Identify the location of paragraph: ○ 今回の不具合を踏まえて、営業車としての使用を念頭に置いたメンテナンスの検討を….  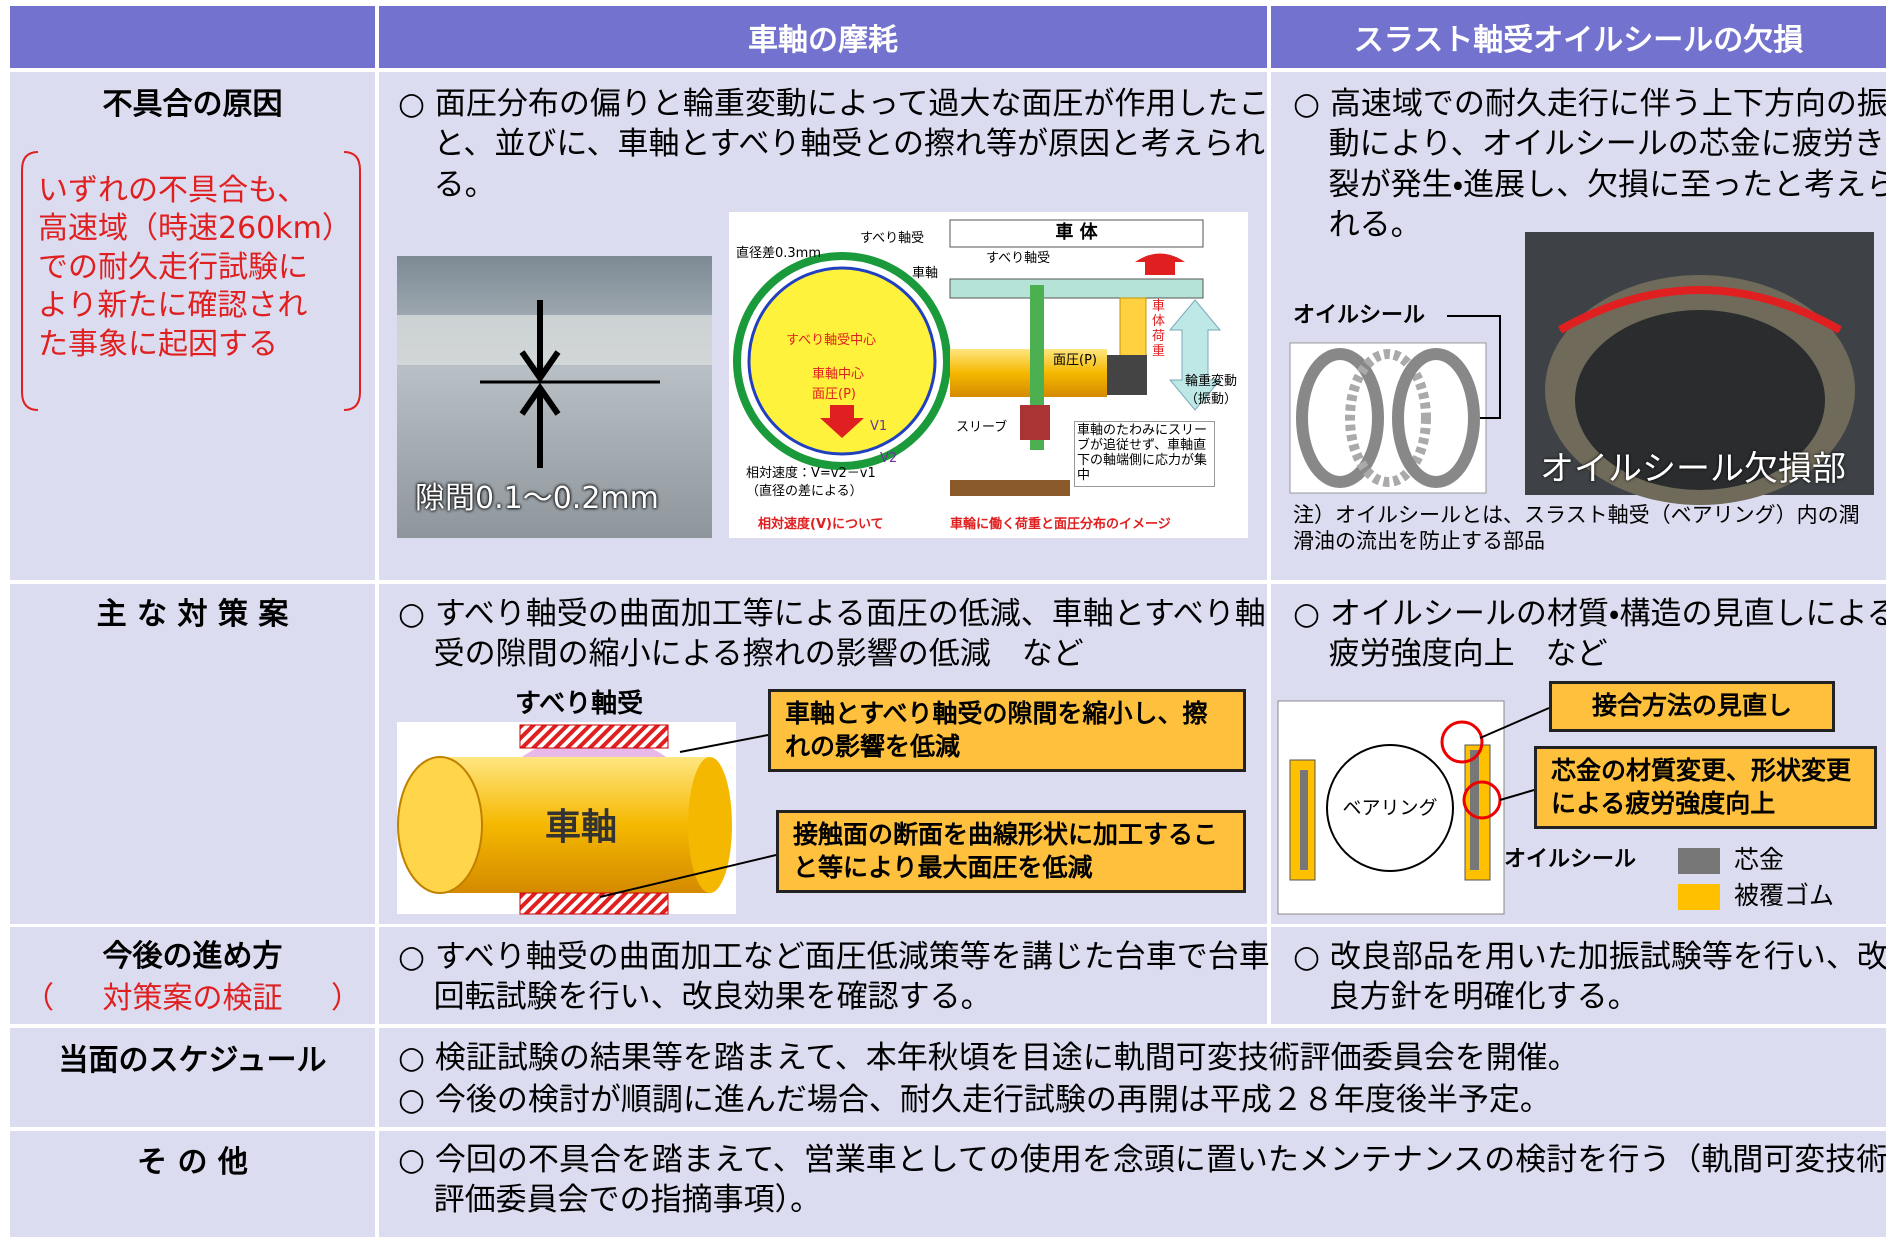
(1142, 1180).